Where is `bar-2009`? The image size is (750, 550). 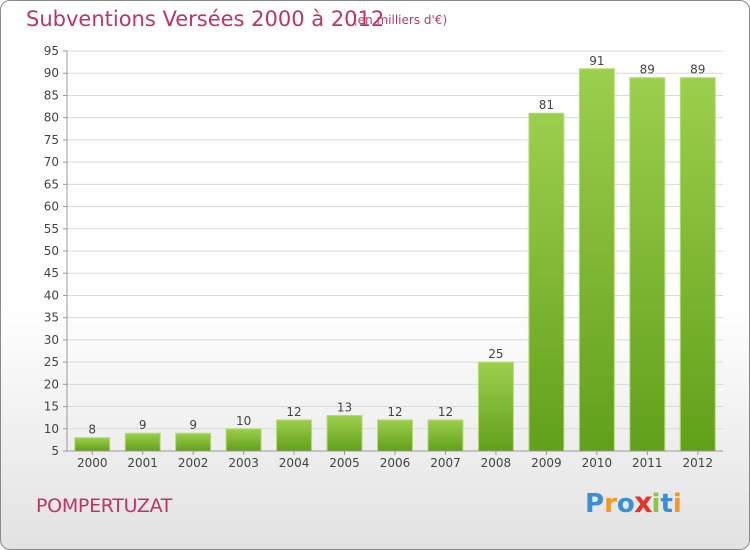 bar-2009 is located at coordinates (546, 282).